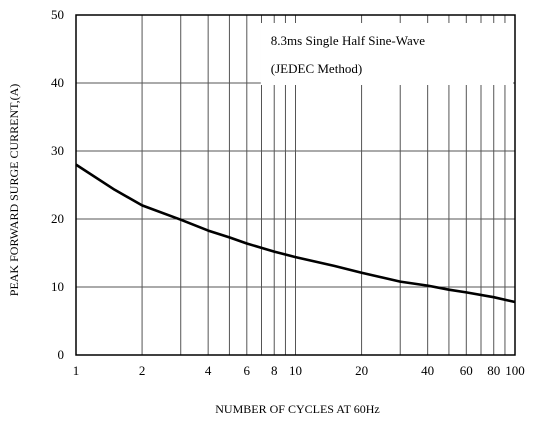 This screenshot has width=536, height=425. I want to click on y-tick-label: 30, so click(57, 150).